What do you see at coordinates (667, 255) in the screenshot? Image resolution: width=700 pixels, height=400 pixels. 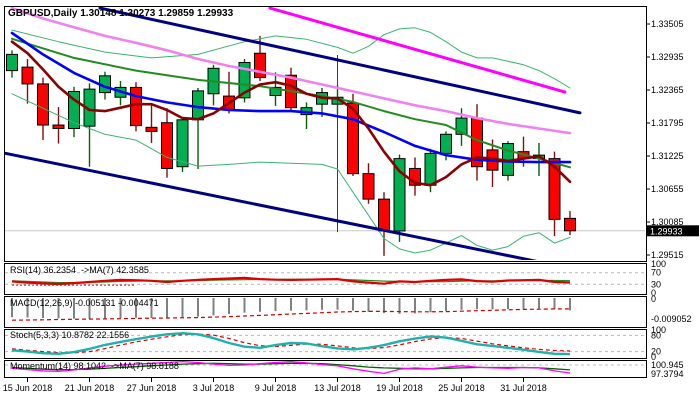 I see `price-axis-label: 1.29515` at bounding box center [667, 255].